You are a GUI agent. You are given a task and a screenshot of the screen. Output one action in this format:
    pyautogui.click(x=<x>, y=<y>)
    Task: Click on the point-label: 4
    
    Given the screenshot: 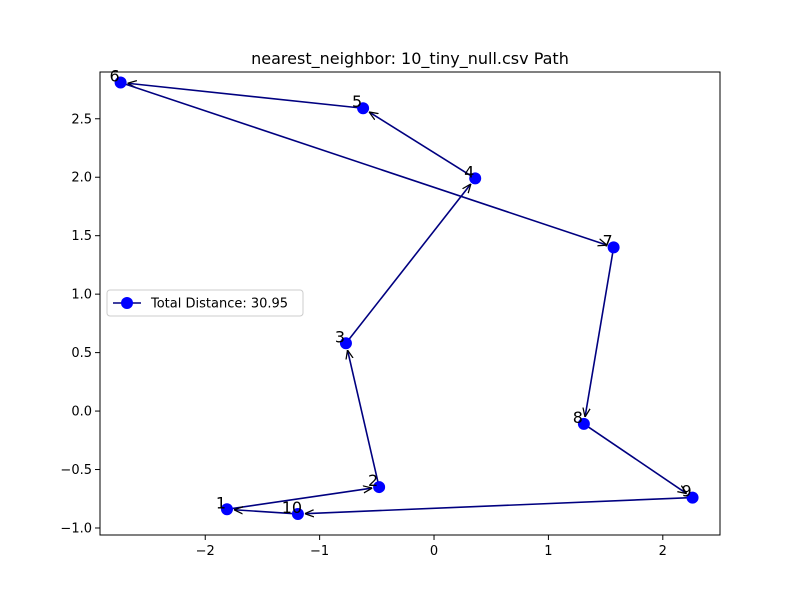 What is the action you would take?
    pyautogui.click(x=469, y=171)
    